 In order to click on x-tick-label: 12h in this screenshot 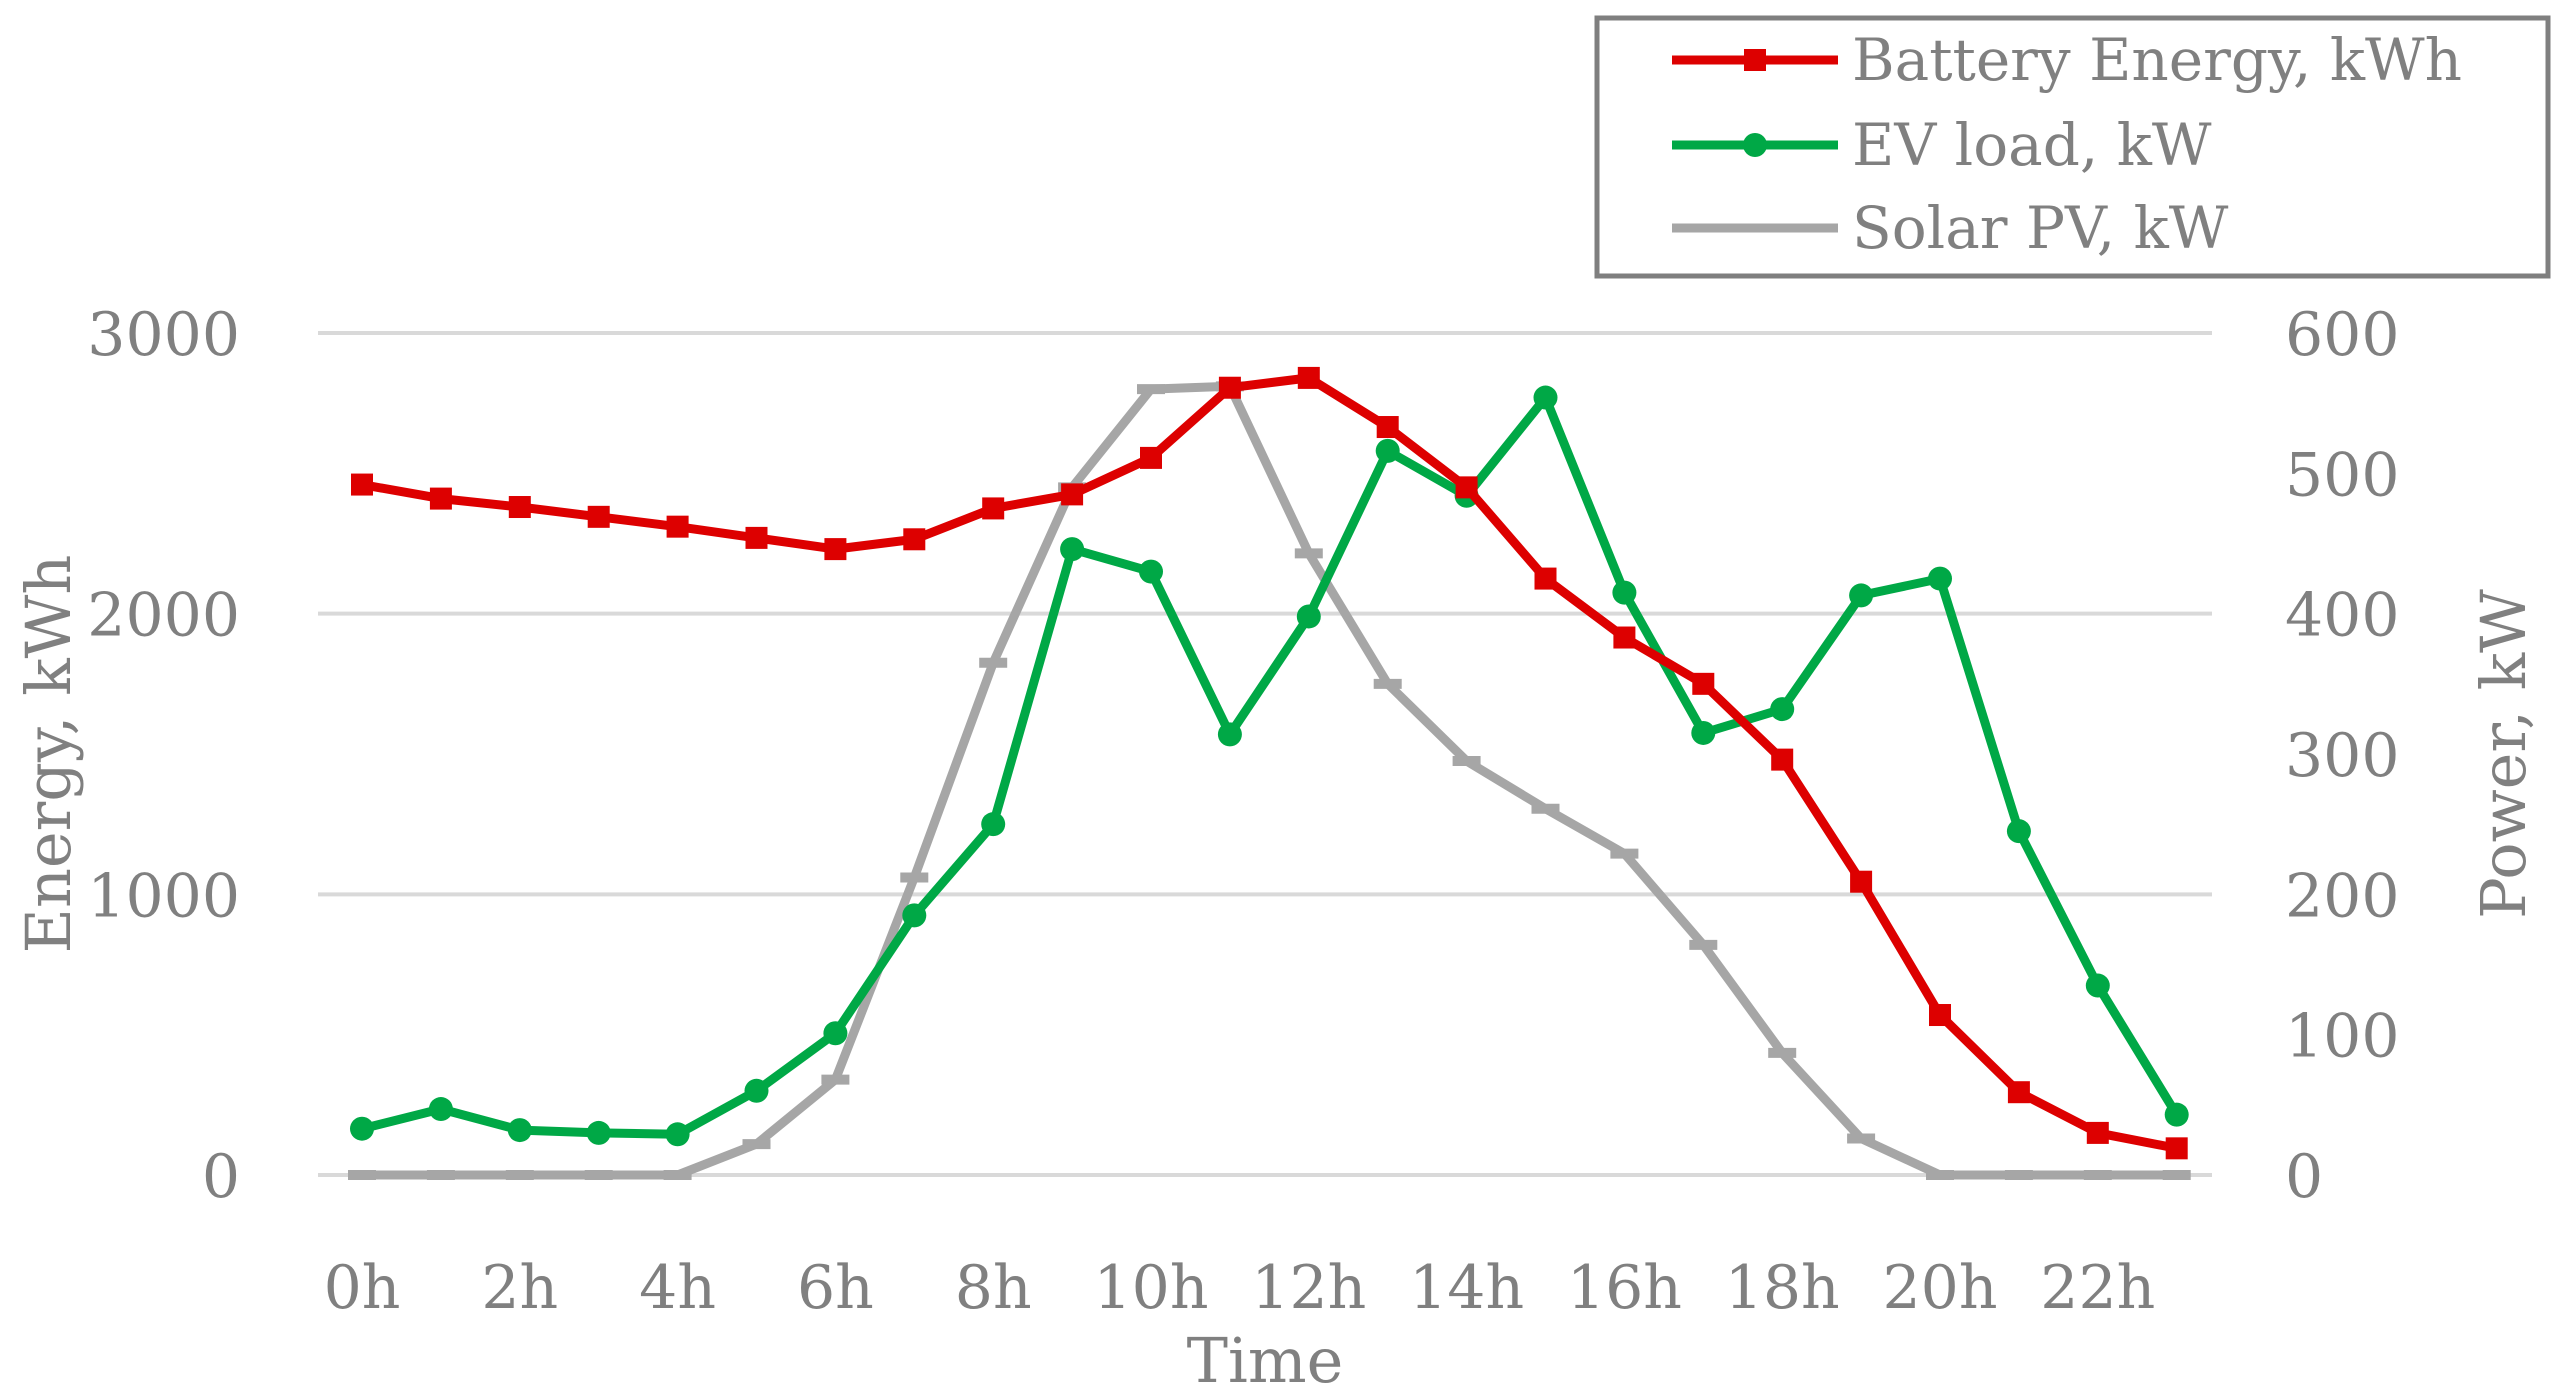, I will do `click(1308, 1288)`.